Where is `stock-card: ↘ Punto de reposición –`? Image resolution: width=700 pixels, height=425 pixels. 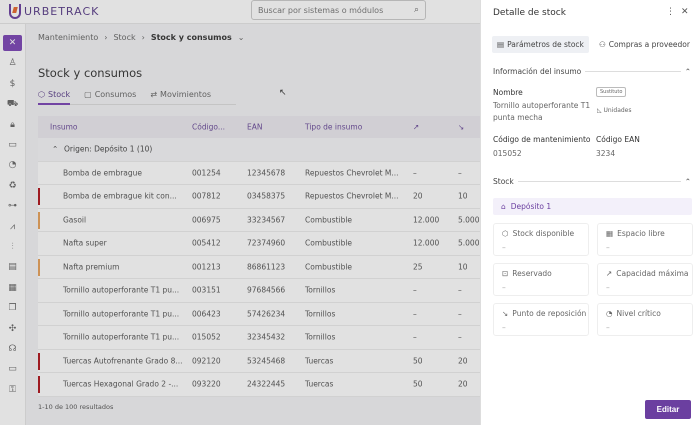
stock-card: ↘ Punto de reposición – is located at coordinates (541, 319).